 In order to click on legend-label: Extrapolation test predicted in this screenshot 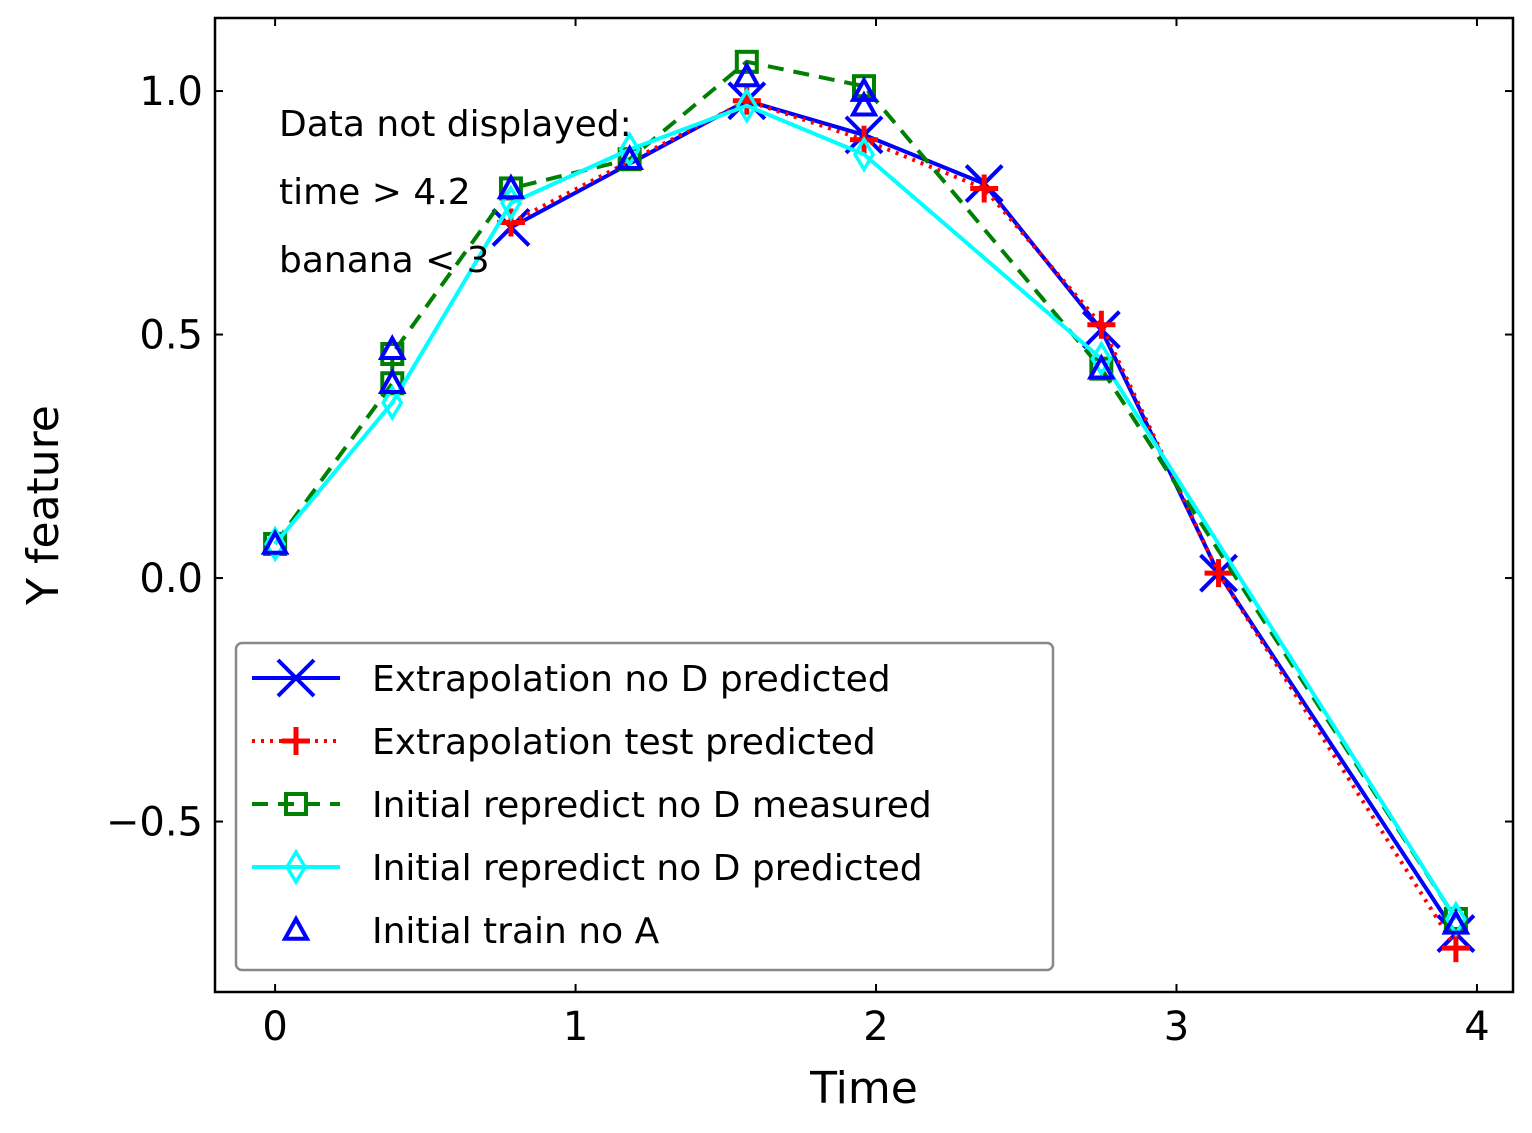, I will do `click(624, 742)`.